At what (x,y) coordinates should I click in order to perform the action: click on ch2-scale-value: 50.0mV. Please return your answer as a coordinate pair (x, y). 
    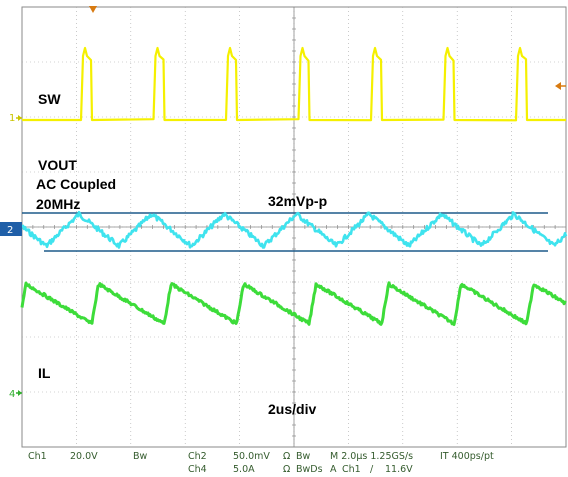
    Looking at the image, I should click on (251, 456).